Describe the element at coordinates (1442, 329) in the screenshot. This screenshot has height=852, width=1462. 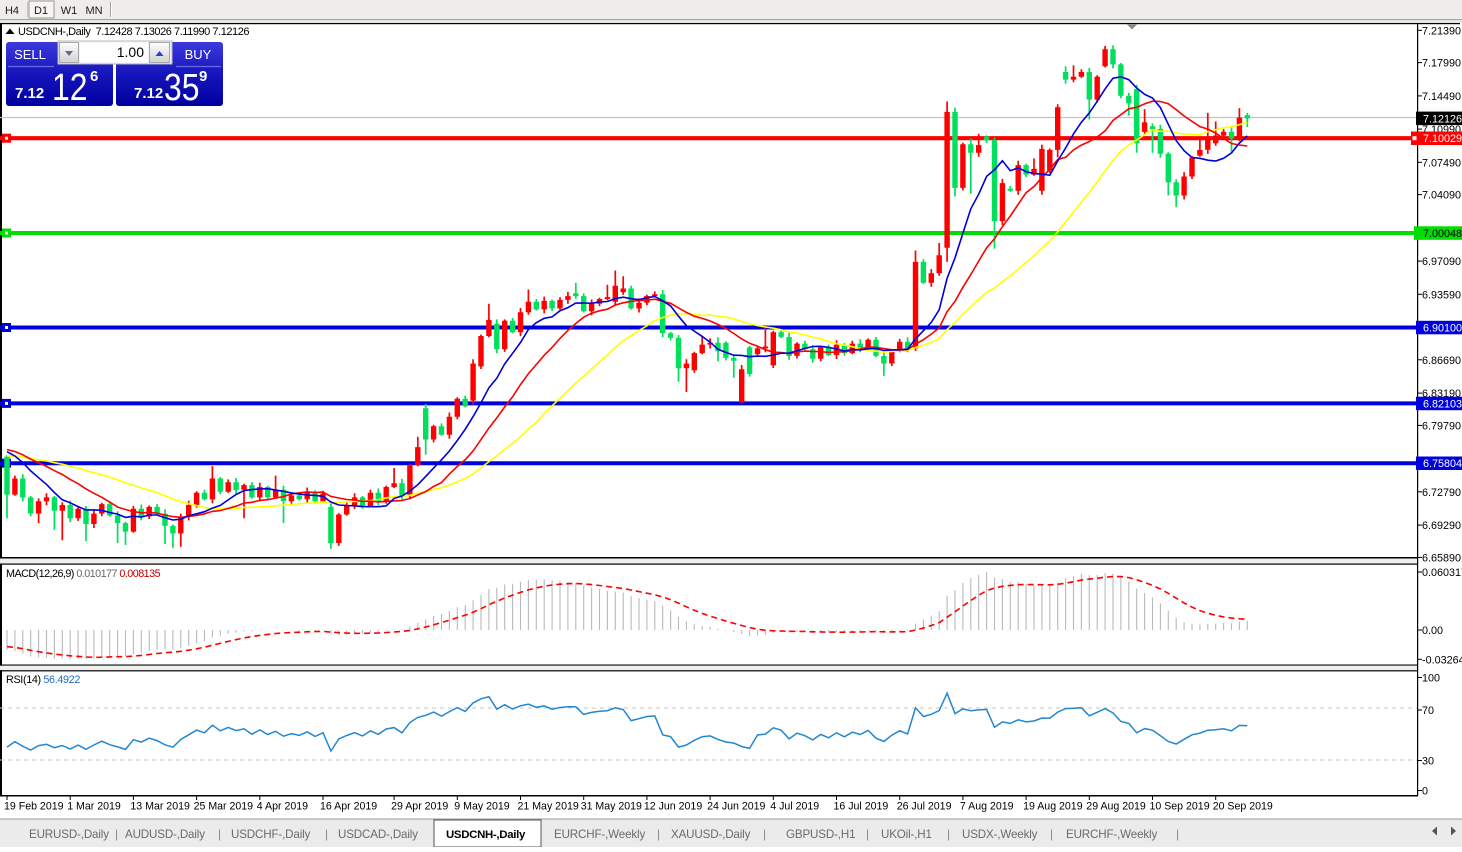
I see `svg-text: 6.90100` at that location.